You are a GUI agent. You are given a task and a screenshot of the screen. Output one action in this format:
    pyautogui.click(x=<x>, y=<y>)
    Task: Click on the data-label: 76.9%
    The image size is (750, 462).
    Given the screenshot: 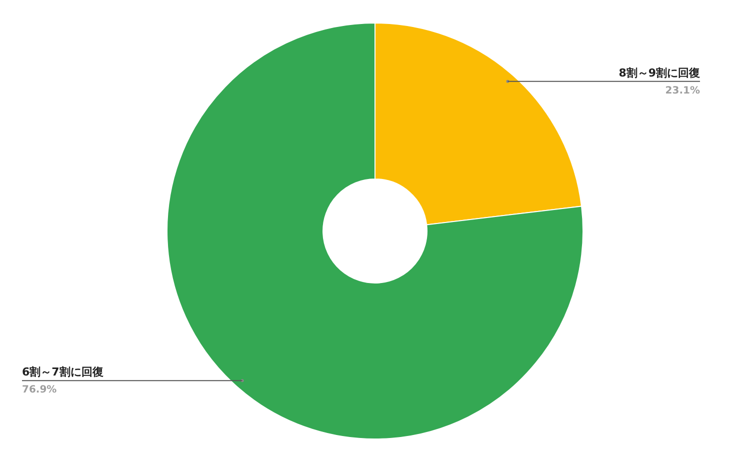 What is the action you would take?
    pyautogui.click(x=39, y=390)
    